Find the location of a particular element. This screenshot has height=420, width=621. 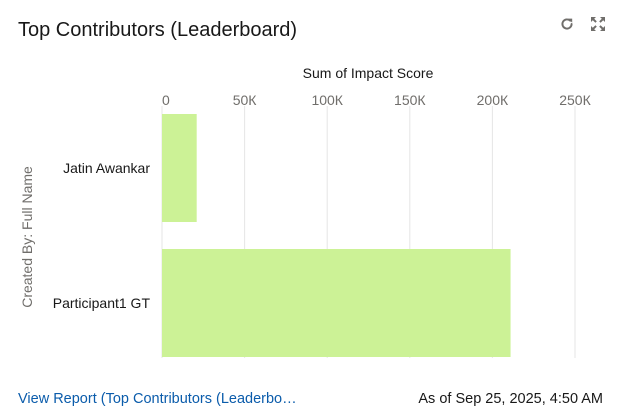

refresh-icon-glyph is located at coordinates (567, 24).